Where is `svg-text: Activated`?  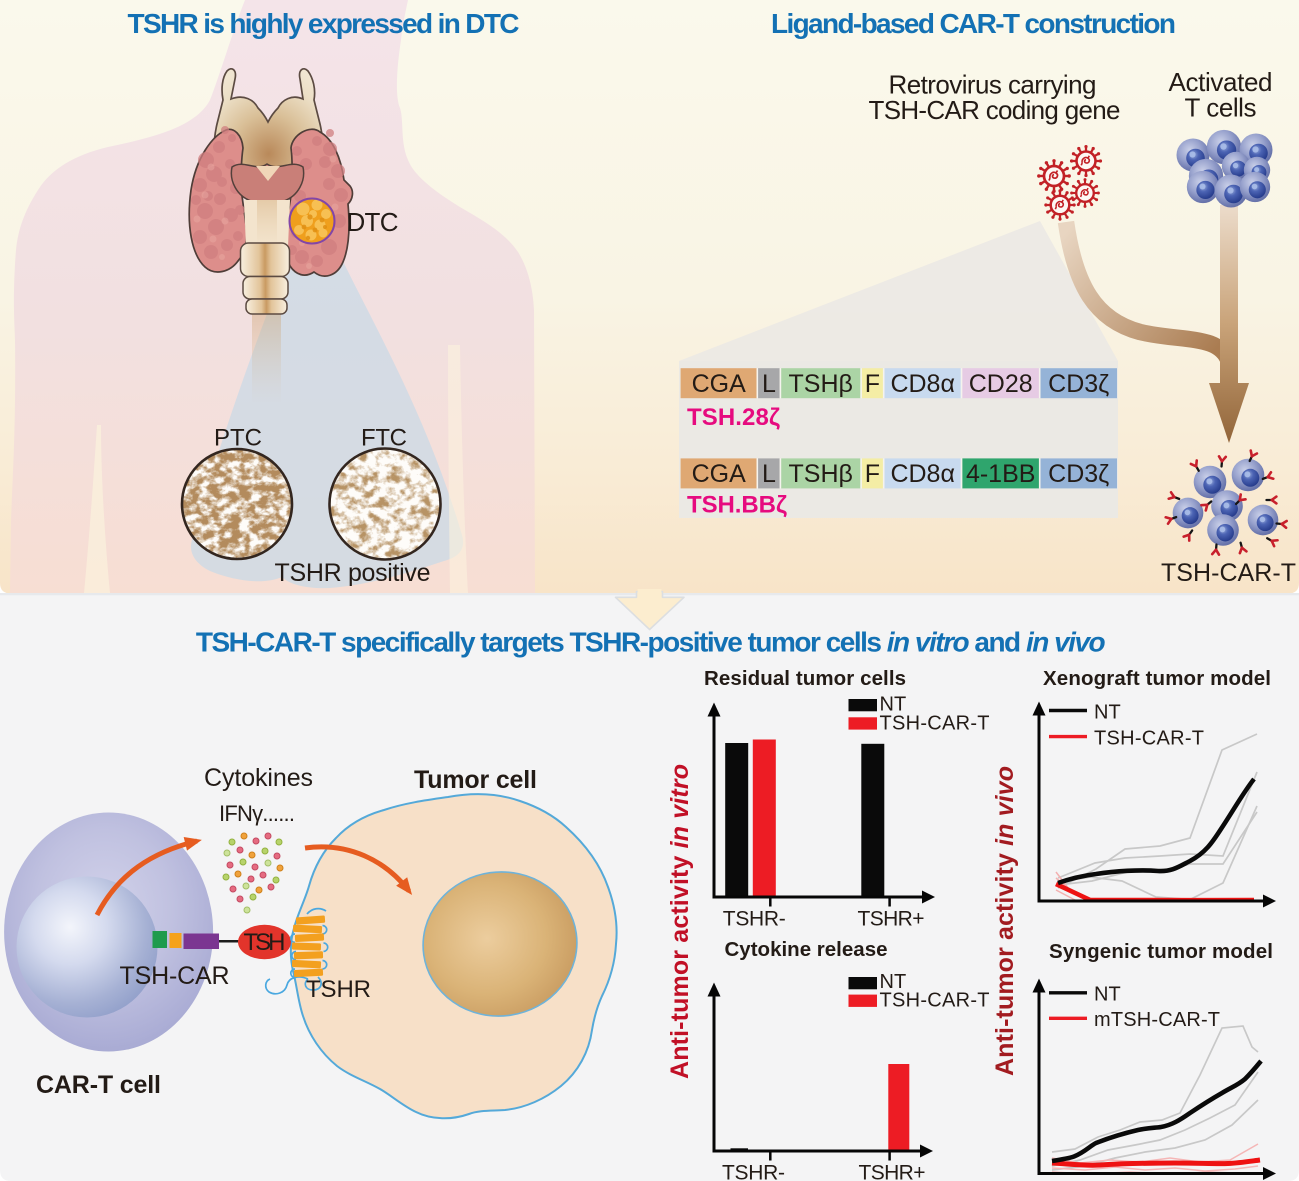
svg-text: Activated is located at coordinates (1221, 82).